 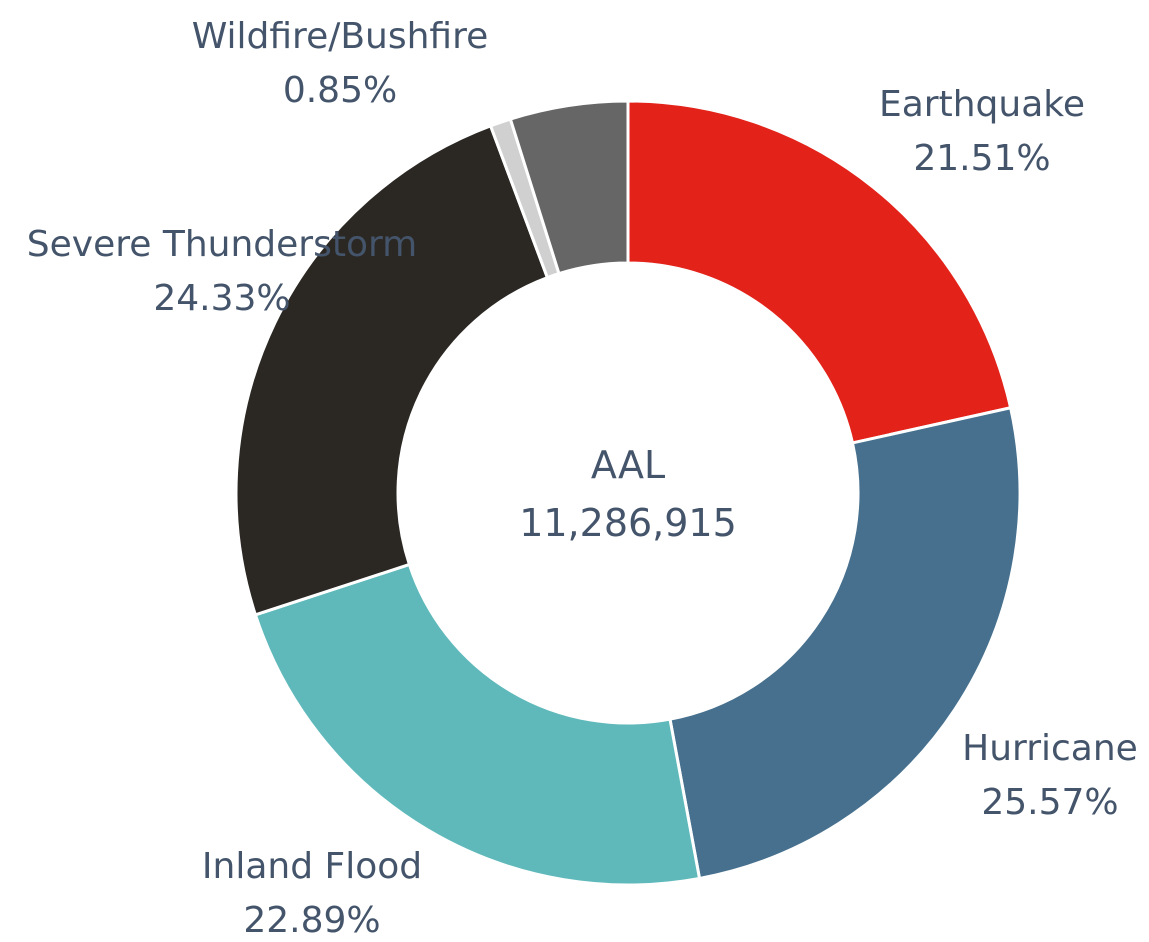 I want to click on slice-inland-flood, so click(x=477, y=724).